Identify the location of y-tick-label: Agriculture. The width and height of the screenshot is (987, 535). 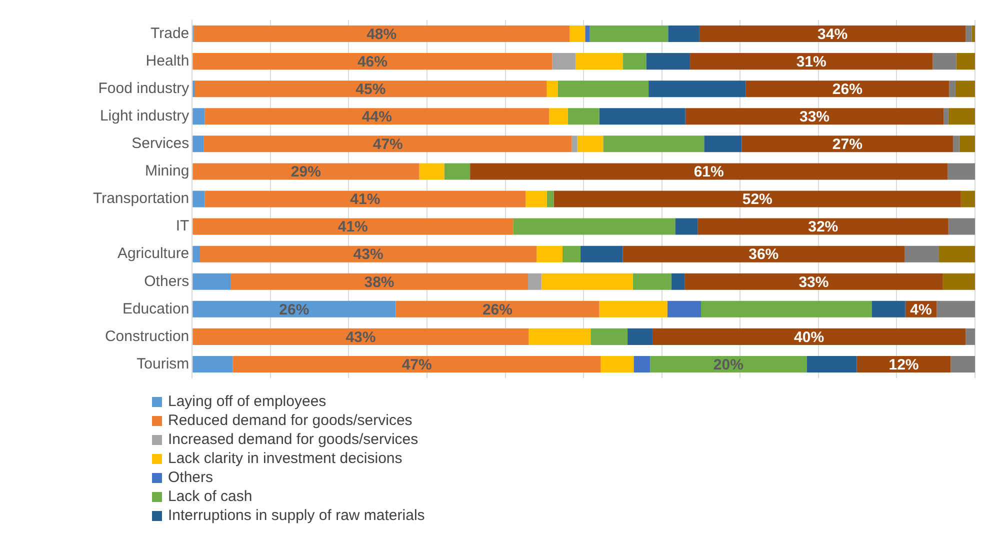
(153, 253).